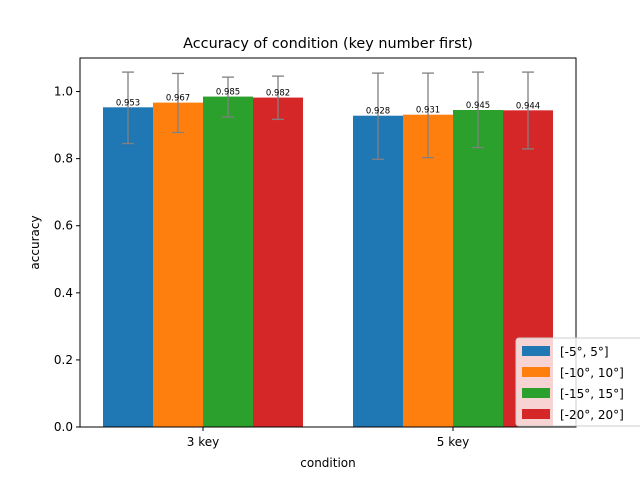  I want to click on x-axis-label: condition, so click(327, 463).